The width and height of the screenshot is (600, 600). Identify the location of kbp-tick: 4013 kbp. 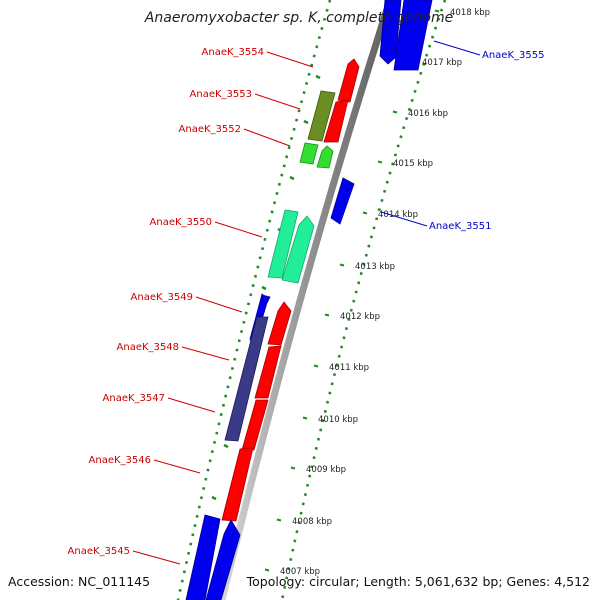
(367, 267).